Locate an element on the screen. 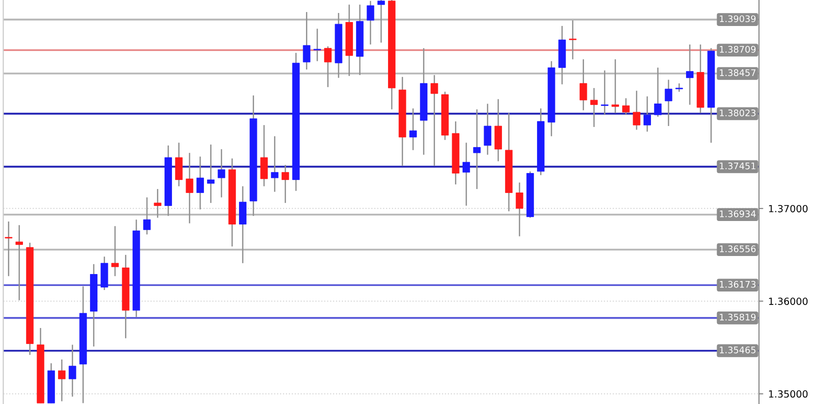 Image resolution: width=817 pixels, height=404 pixels. ref-line-label: 1.36556 is located at coordinates (738, 248).